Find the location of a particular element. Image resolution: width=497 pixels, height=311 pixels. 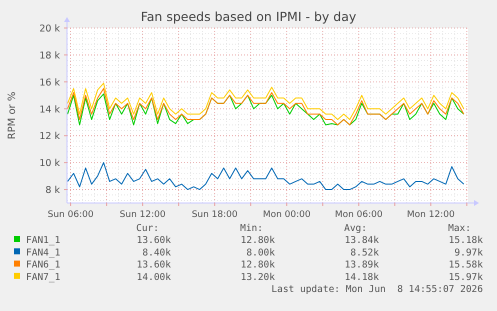

legend-label: FAN1_1 is located at coordinates (43, 240).